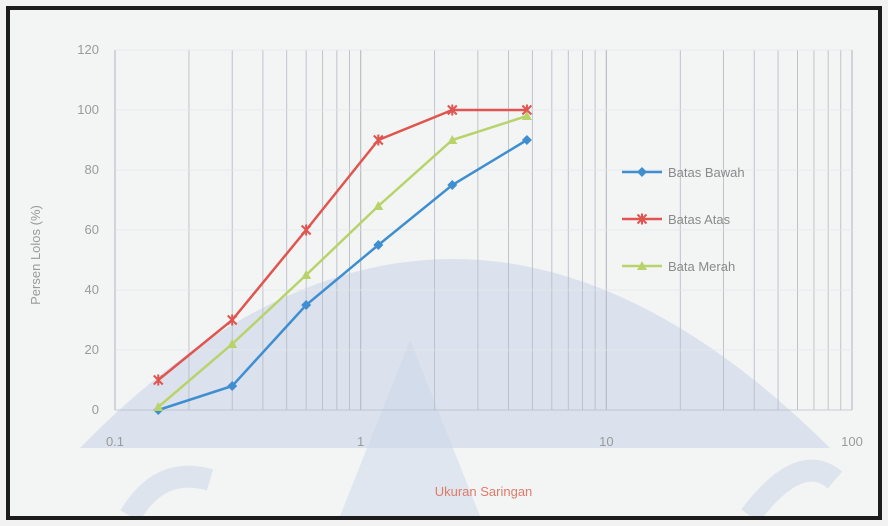  Describe the element at coordinates (410, 428) in the screenshot. I see `watermark-shape` at that location.